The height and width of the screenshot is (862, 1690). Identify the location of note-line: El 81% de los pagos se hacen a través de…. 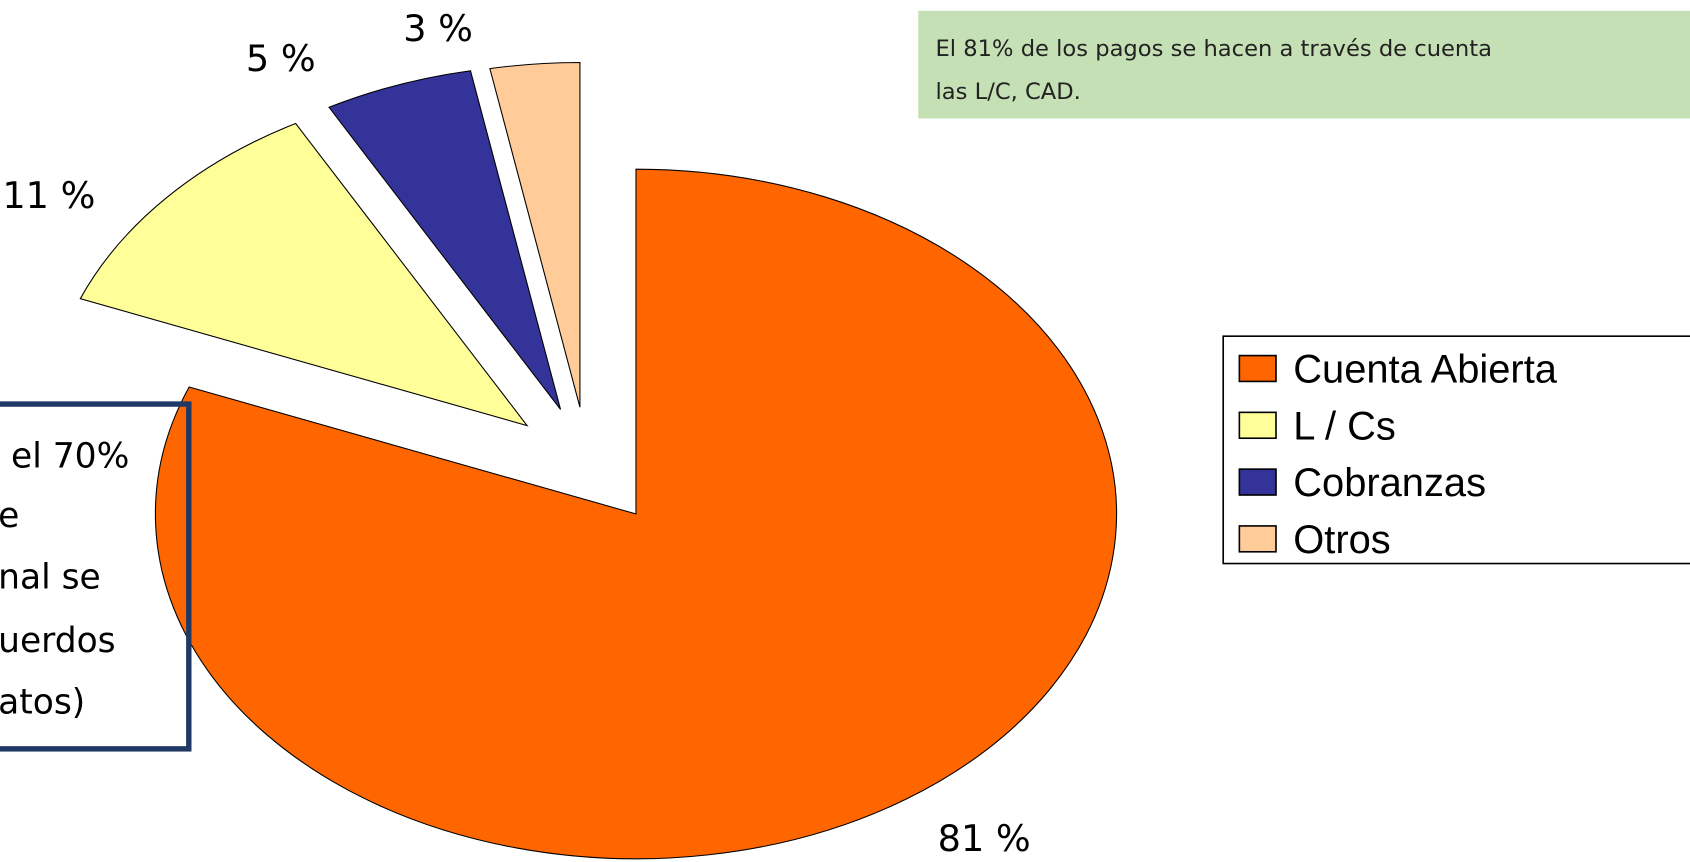
(1214, 49).